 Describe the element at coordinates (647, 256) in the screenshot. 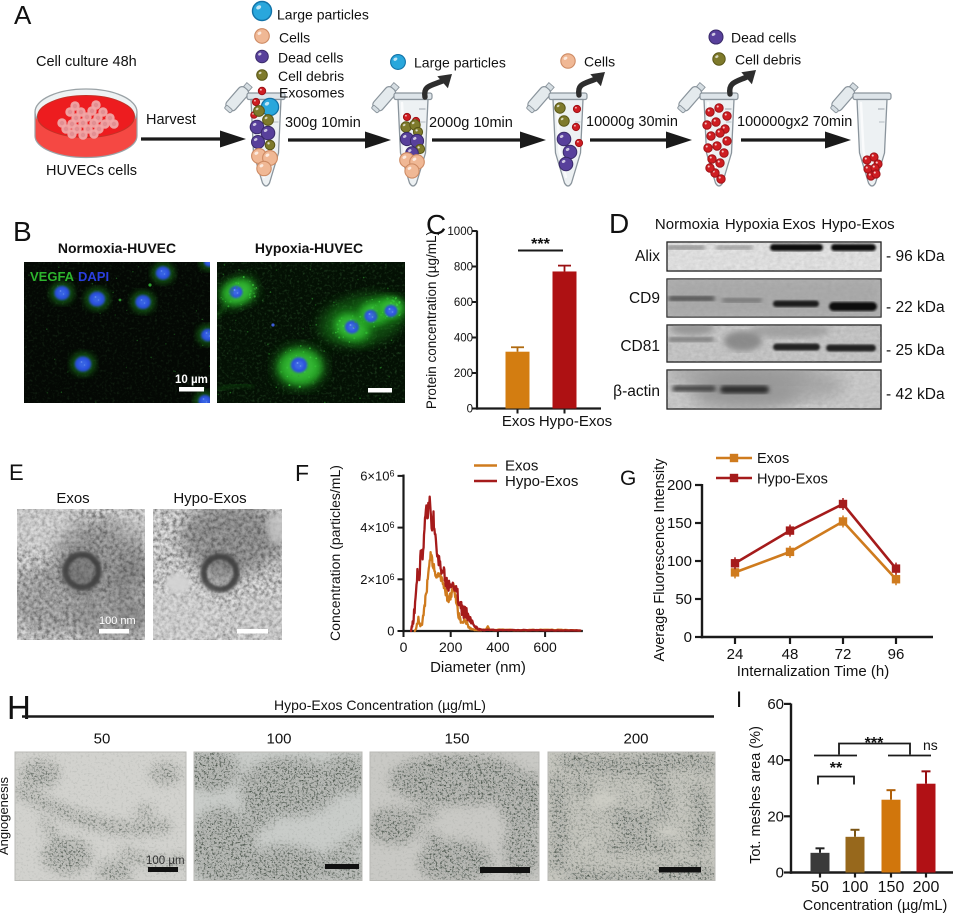

I see `svg-text: Alix` at that location.